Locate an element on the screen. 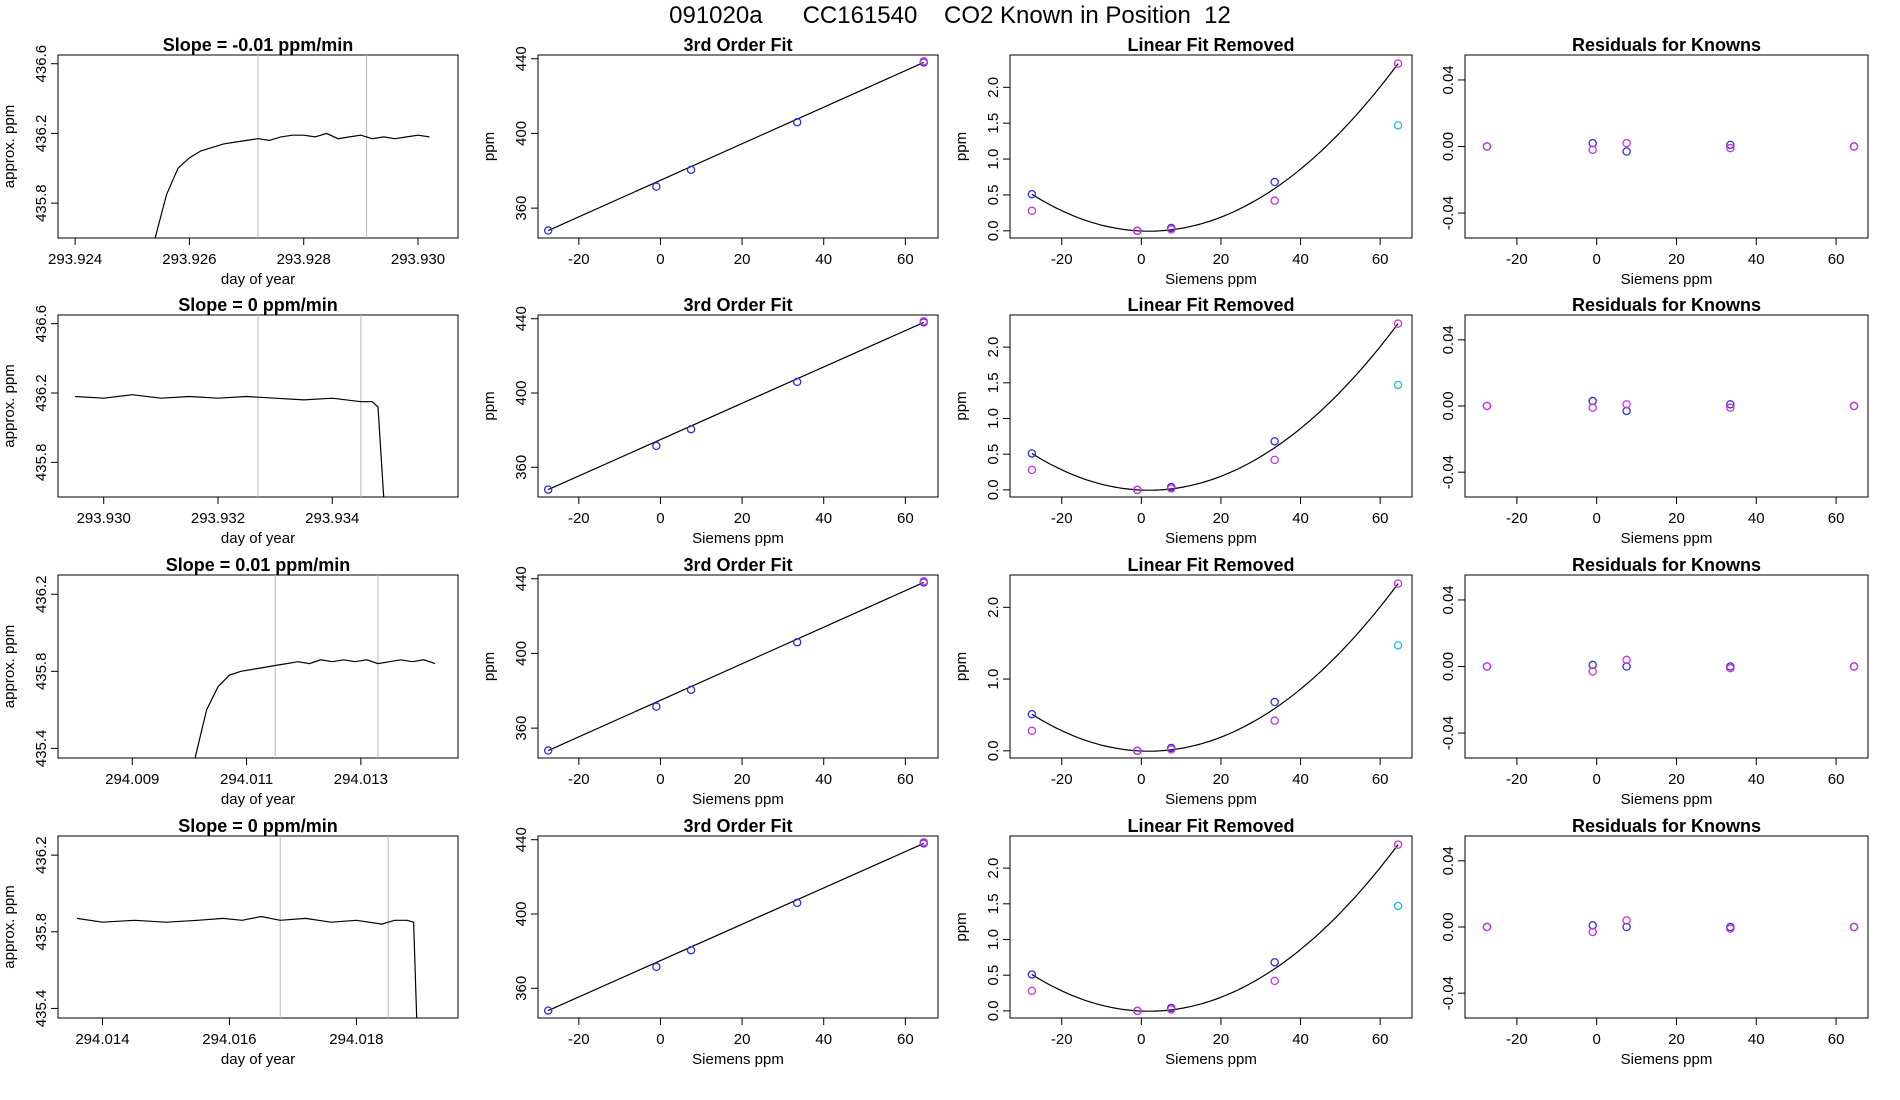 This screenshot has height=1100, width=1900. row4-col4-title: Residuals for Knowns is located at coordinates (1666, 826).